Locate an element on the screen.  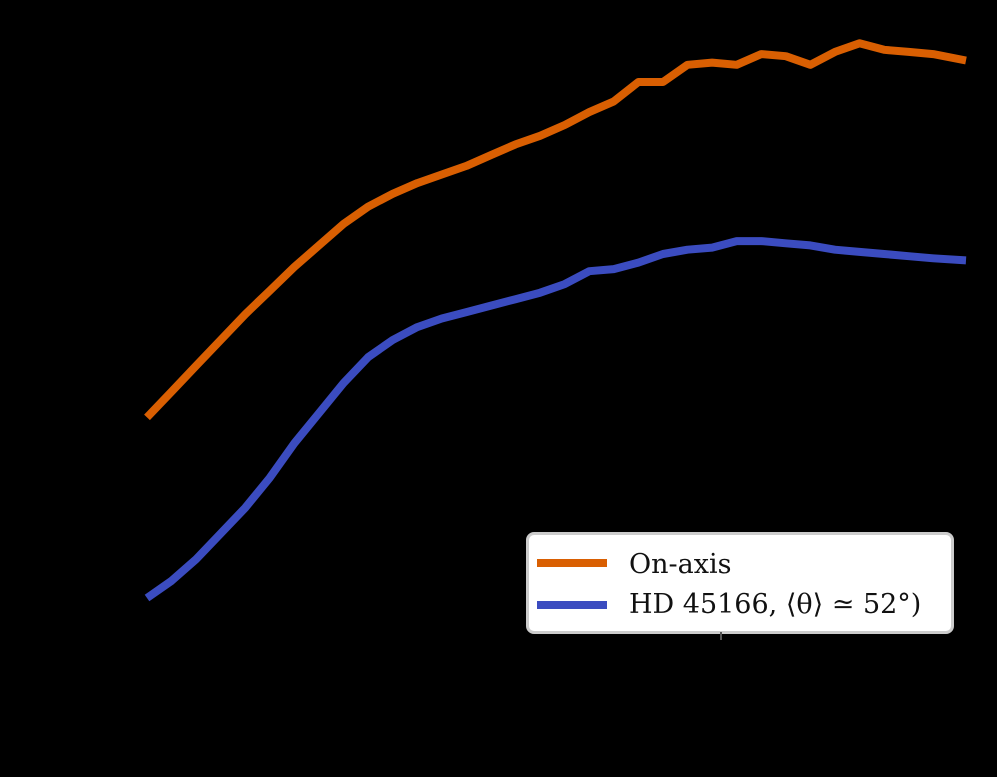
on-axis-swatch-icon is located at coordinates (572, 563).